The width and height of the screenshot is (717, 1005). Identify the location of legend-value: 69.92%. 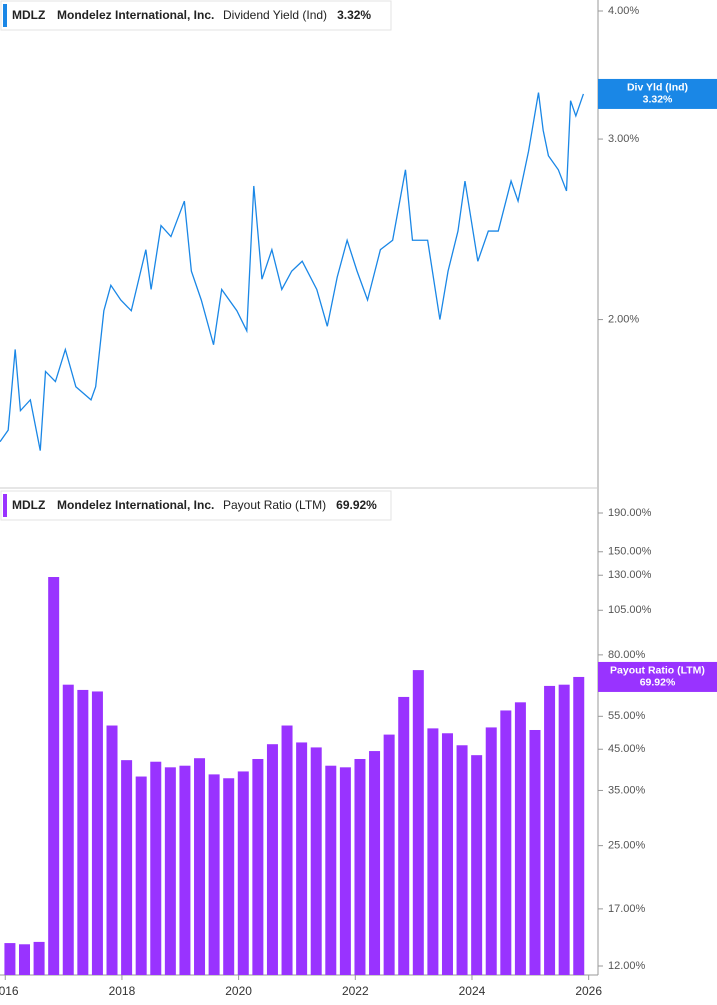
(356, 505).